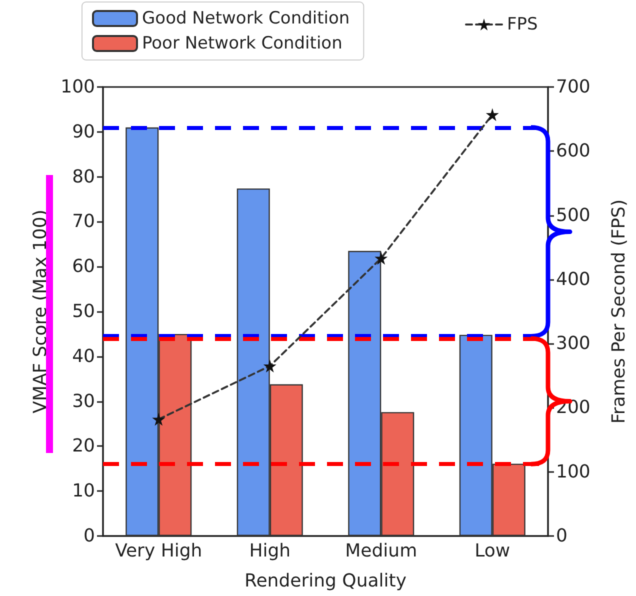  I want to click on y2-tick-label: 700, so click(573, 87).